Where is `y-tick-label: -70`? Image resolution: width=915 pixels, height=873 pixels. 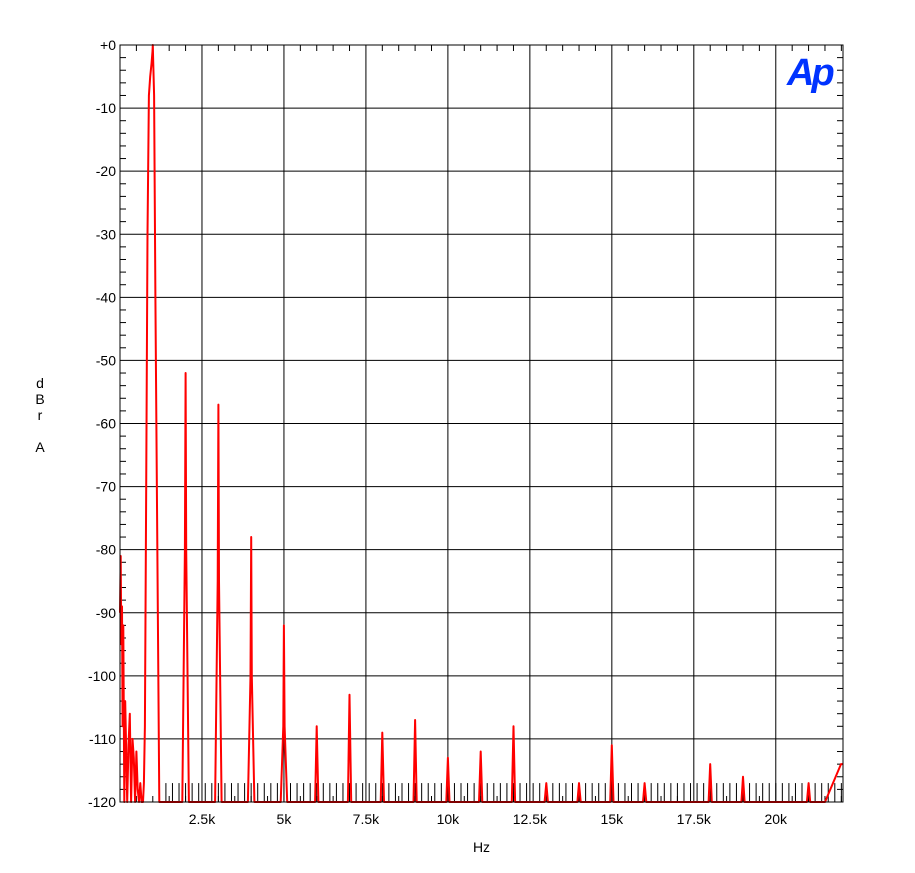 y-tick-label: -70 is located at coordinates (106, 487).